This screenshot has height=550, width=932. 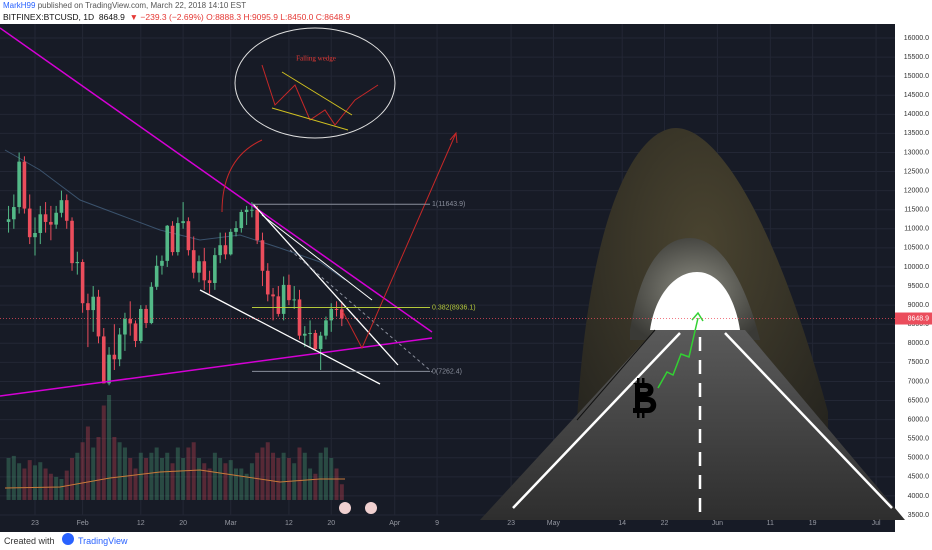 I want to click on y-tick-label: 5500.0, so click(x=919, y=439).